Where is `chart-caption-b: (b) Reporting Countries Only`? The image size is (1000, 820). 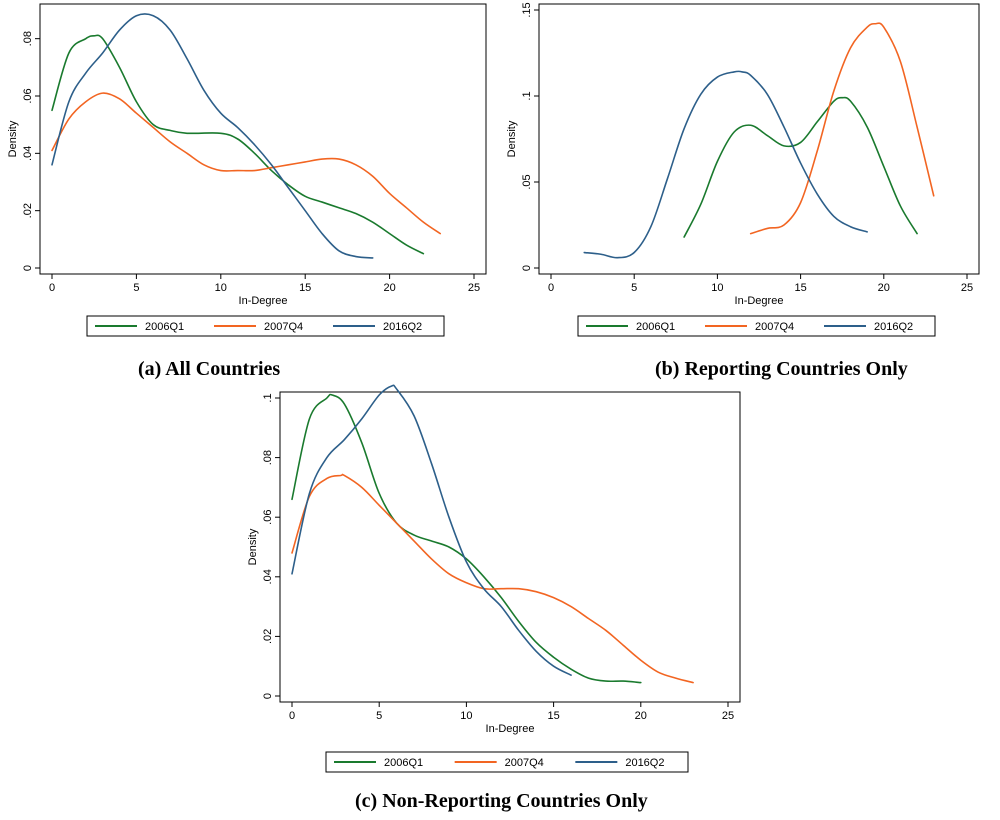 chart-caption-b: (b) Reporting Countries Only is located at coordinates (781, 369).